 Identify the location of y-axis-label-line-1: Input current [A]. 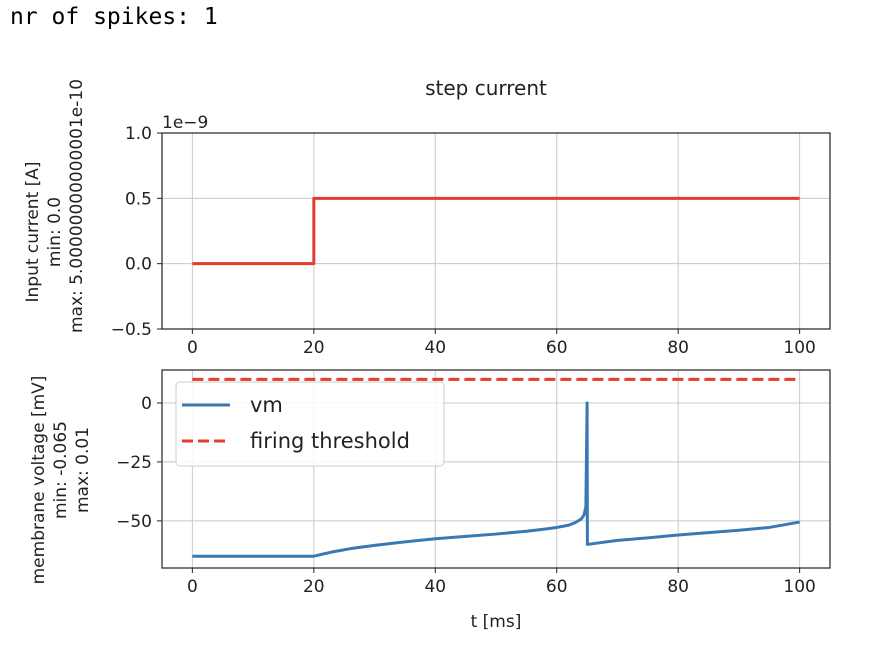
(33, 231).